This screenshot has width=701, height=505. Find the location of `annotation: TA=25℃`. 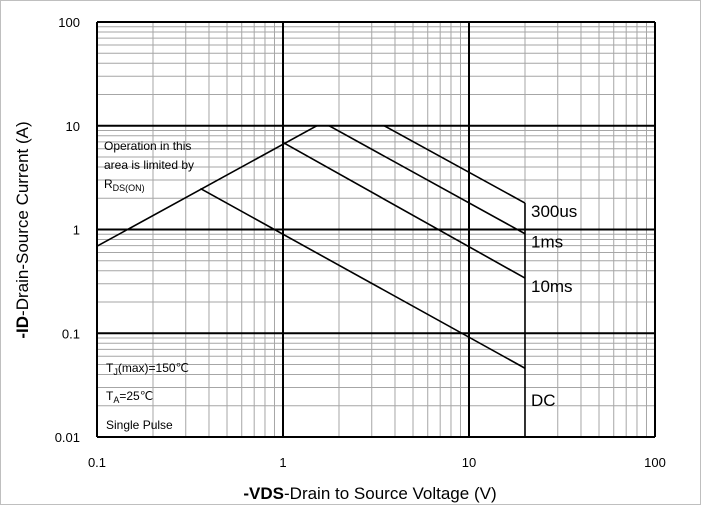

annotation: TA=25℃ is located at coordinates (129, 397).